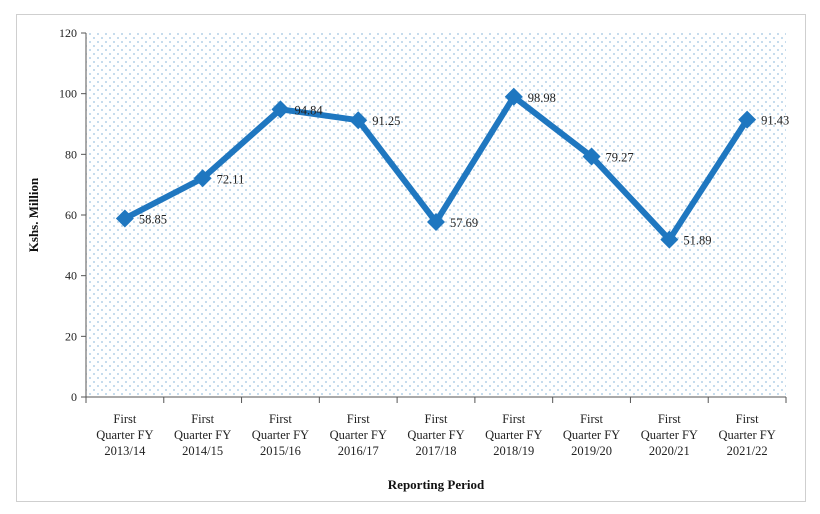 This screenshot has height=514, width=820. I want to click on y-tick-label: 0, so click(74, 397).